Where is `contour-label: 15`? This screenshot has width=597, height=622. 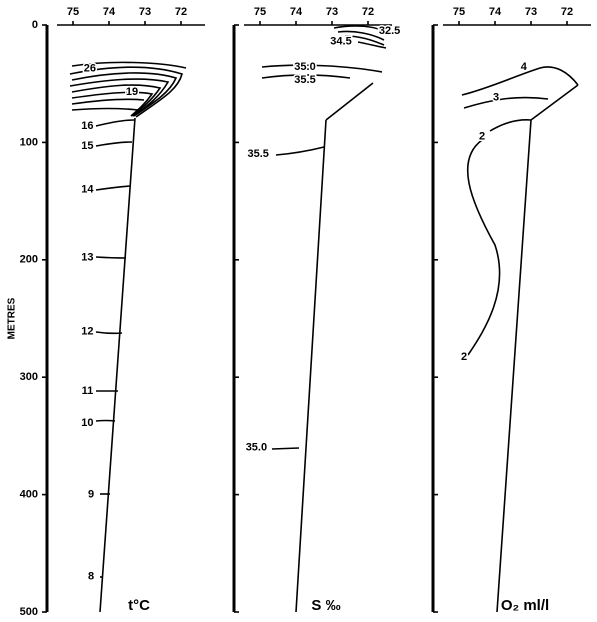 contour-label: 15 is located at coordinates (87, 146).